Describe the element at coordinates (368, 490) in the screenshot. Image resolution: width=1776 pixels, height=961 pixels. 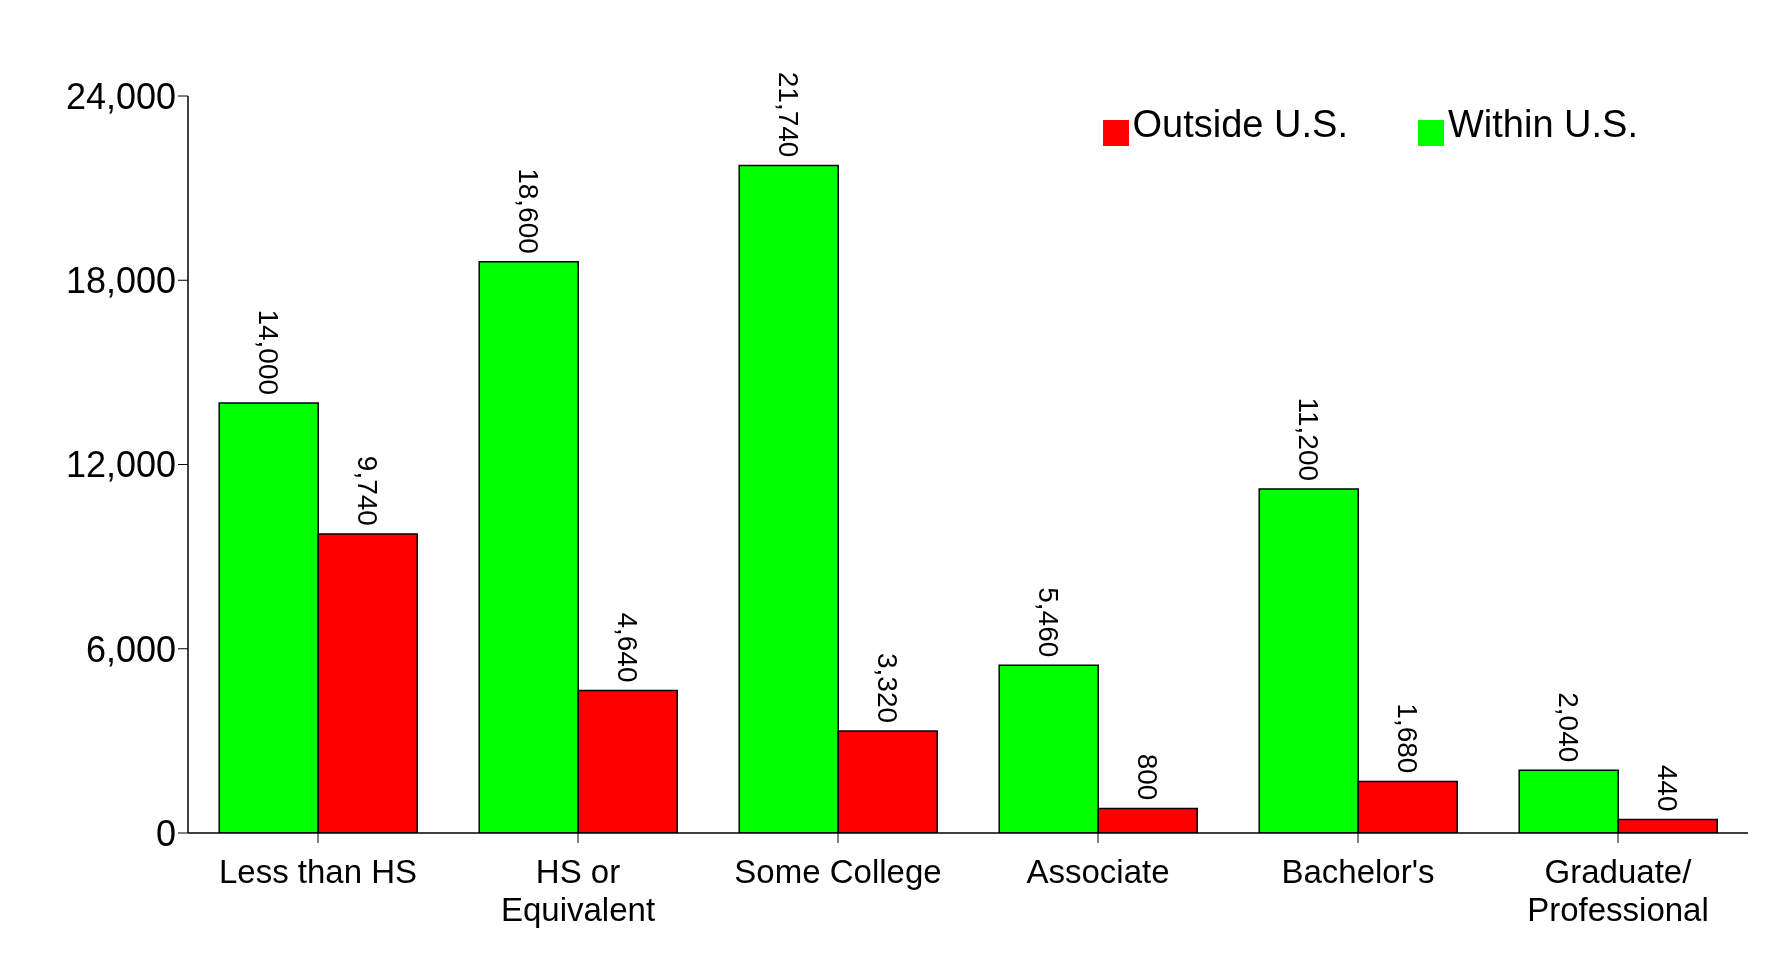
I see `data-label: 9,740` at that location.